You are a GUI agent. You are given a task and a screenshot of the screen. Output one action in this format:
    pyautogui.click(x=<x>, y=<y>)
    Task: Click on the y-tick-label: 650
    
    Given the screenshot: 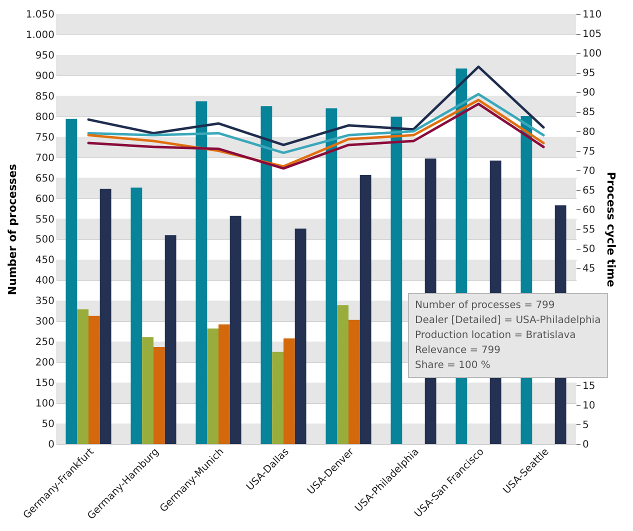 What is the action you would take?
    pyautogui.click(x=44, y=178)
    